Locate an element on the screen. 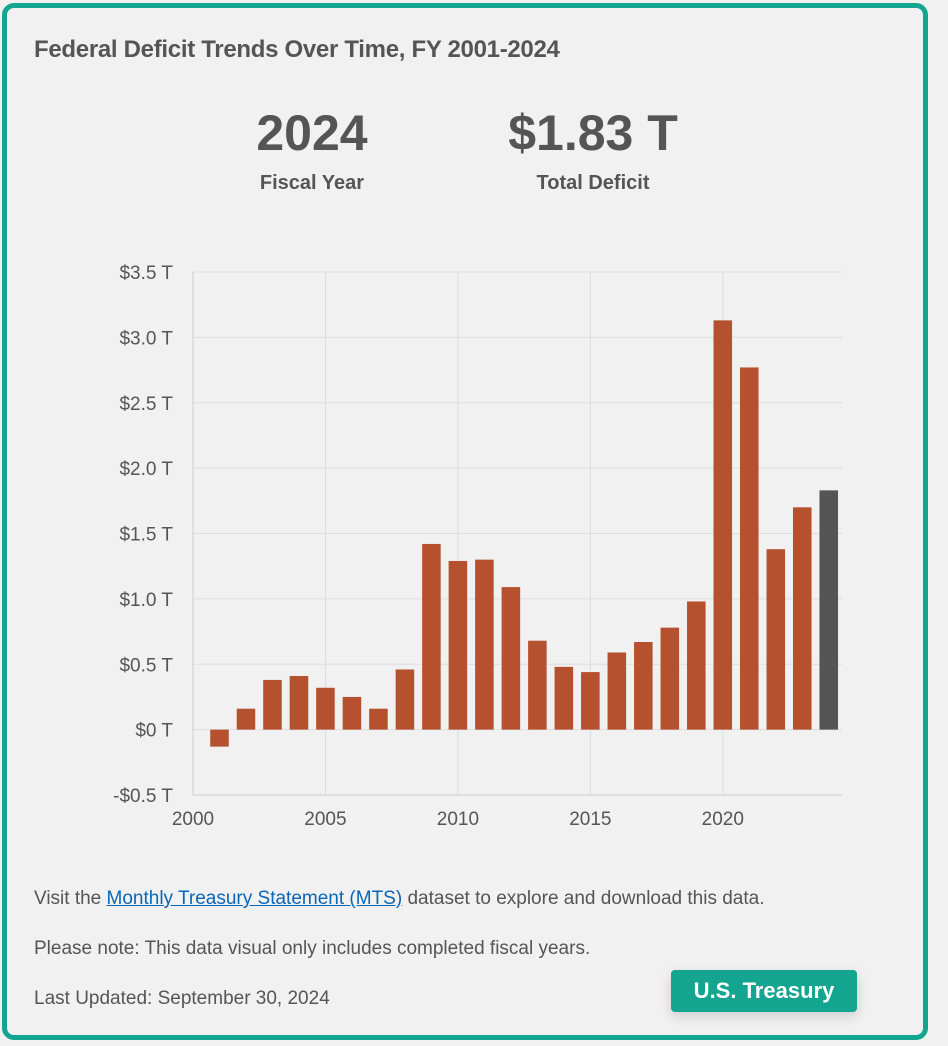  bar-2018 is located at coordinates (670, 678).